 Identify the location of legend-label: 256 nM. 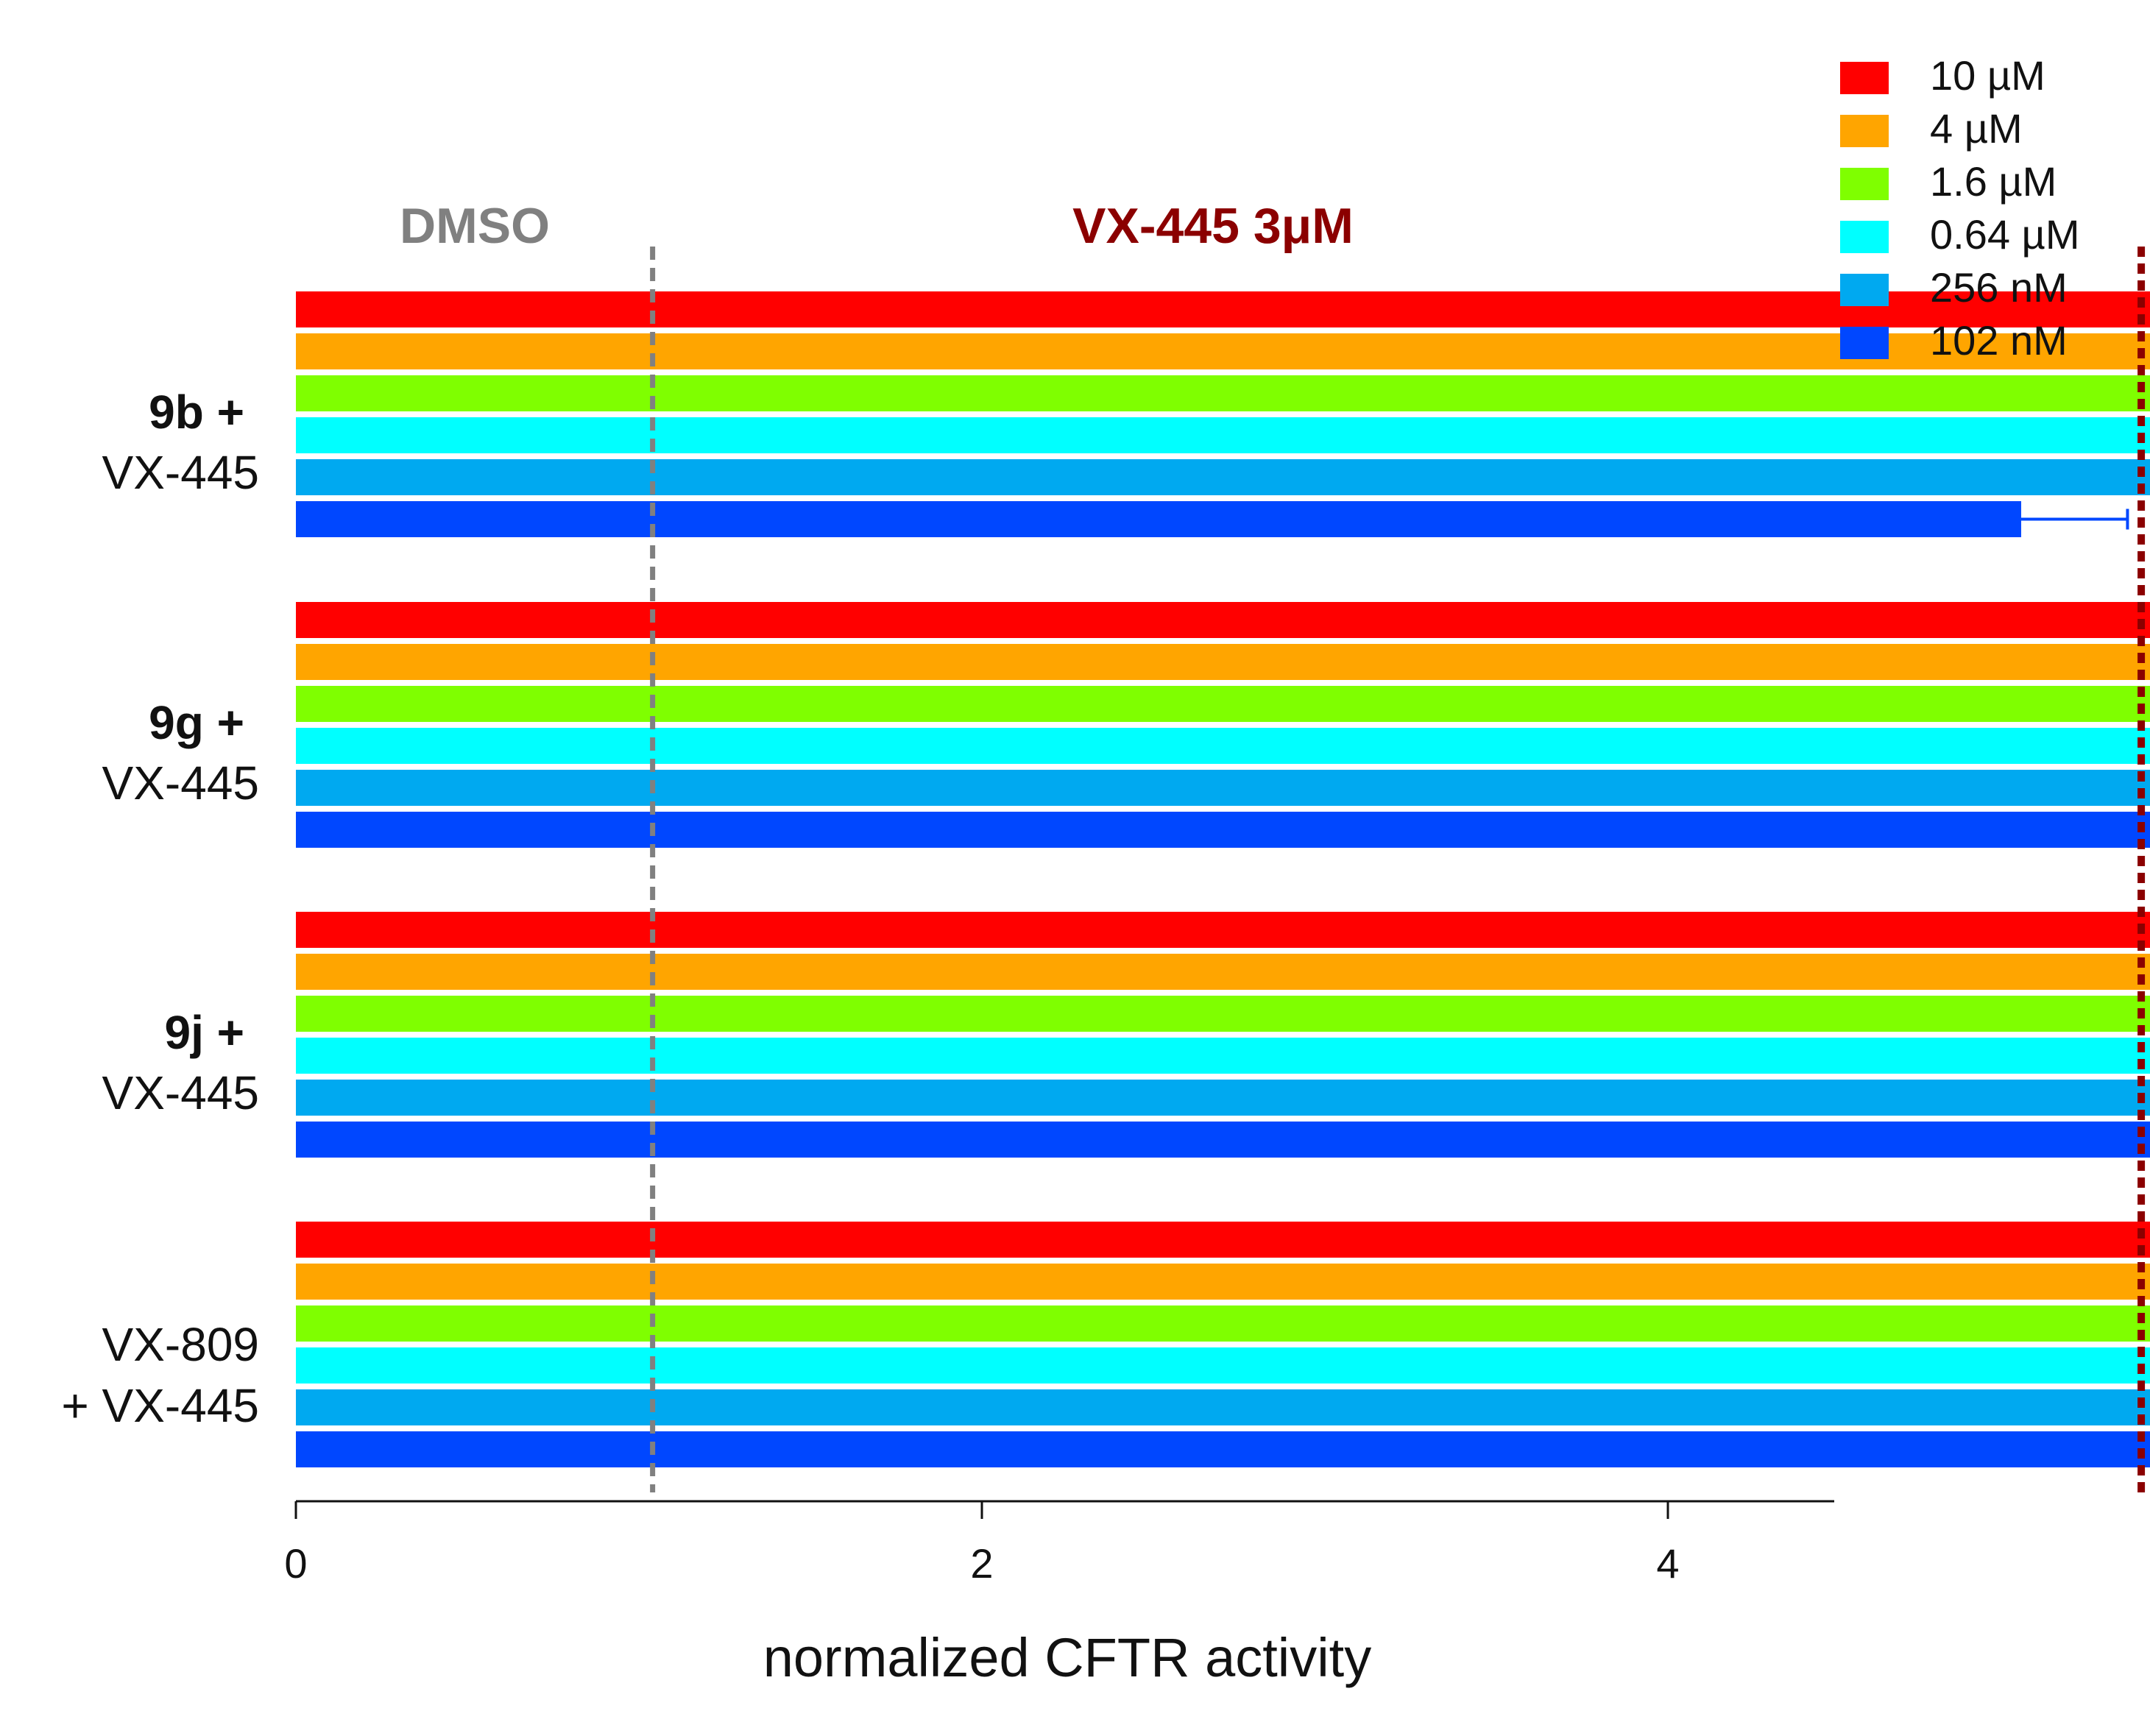
(1999, 287).